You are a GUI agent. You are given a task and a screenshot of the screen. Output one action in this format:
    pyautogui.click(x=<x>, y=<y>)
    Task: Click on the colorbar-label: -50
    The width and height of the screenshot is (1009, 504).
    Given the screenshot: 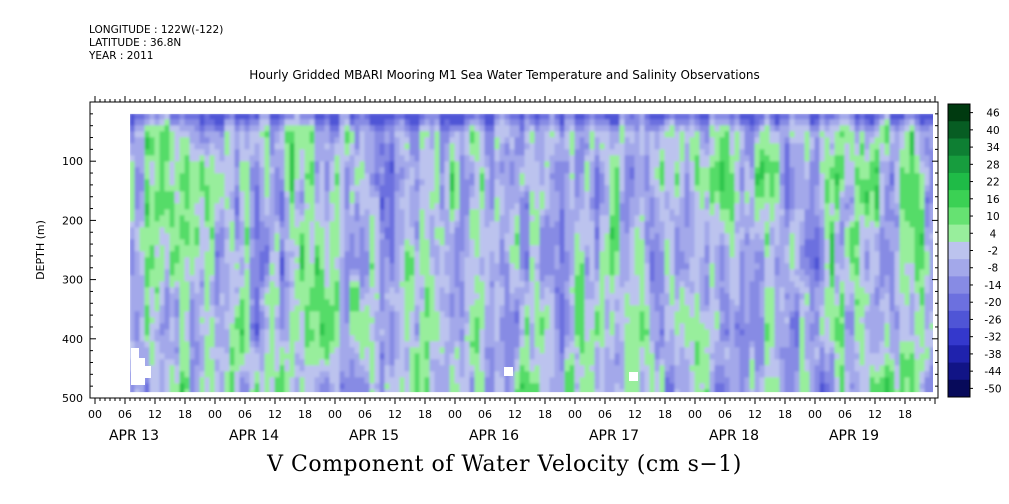 What is the action you would take?
    pyautogui.click(x=992, y=389)
    